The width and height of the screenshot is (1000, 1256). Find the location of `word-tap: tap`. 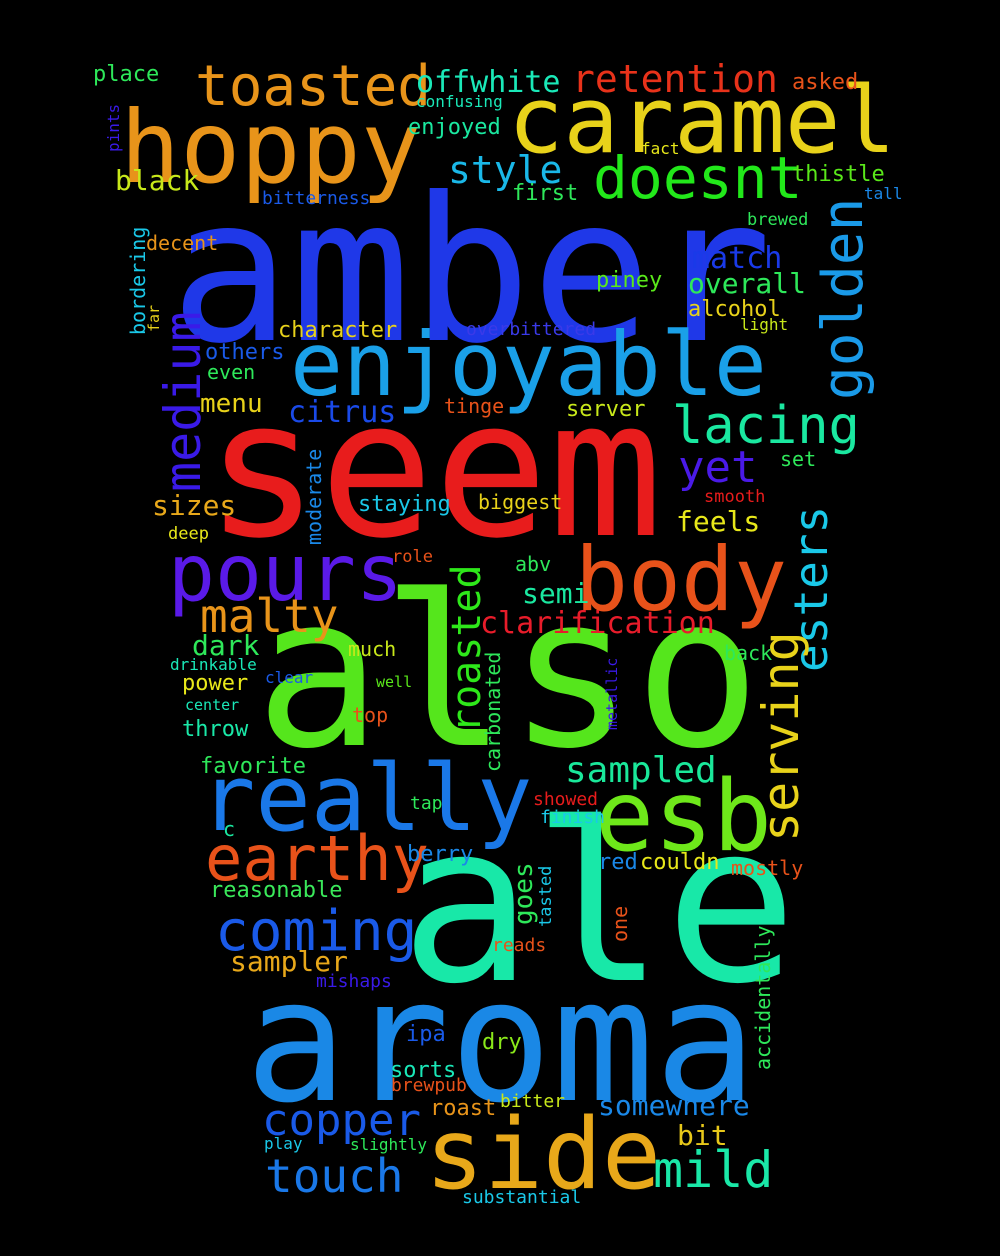

word-tap: tap is located at coordinates (426, 803).